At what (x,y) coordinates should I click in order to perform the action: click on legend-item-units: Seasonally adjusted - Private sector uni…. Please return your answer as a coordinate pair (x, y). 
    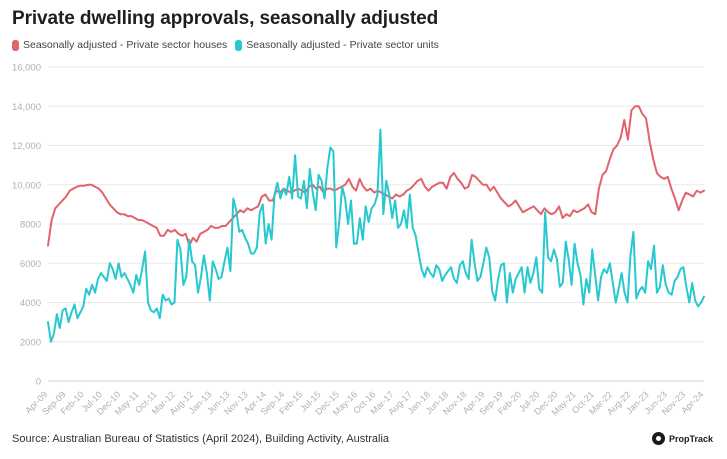
    Looking at the image, I should click on (337, 45).